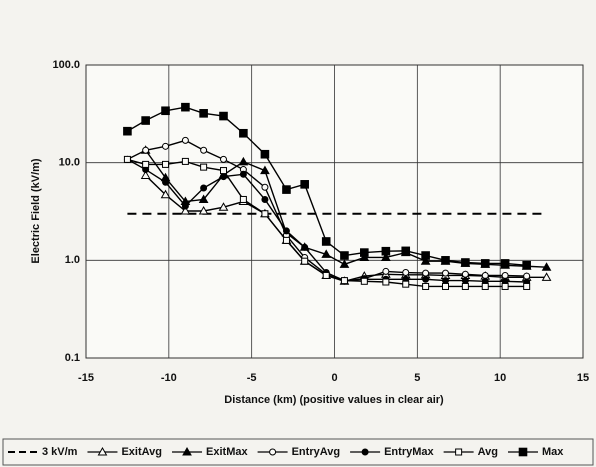 This screenshot has width=596, height=467. What do you see at coordinates (500, 378) in the screenshot?
I see `x-tick-label: 10` at bounding box center [500, 378].